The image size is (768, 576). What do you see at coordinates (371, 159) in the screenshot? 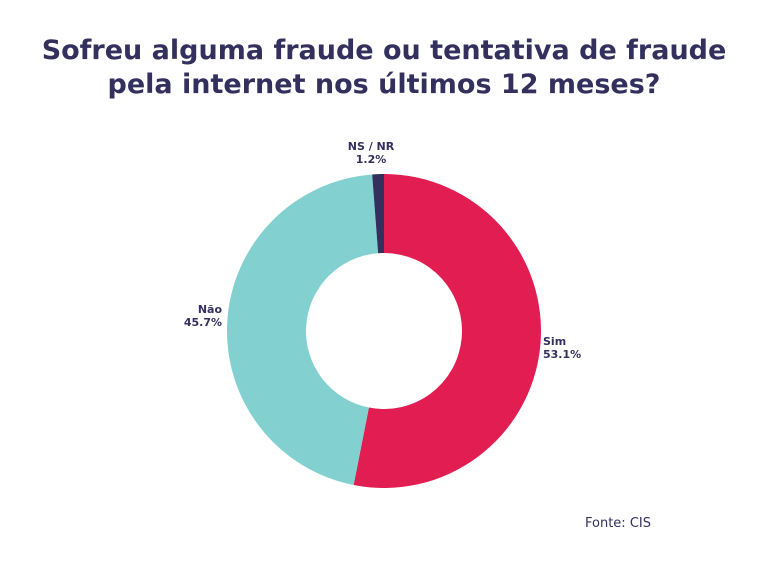
I see `slice-label-value: 1.2%` at bounding box center [371, 159].